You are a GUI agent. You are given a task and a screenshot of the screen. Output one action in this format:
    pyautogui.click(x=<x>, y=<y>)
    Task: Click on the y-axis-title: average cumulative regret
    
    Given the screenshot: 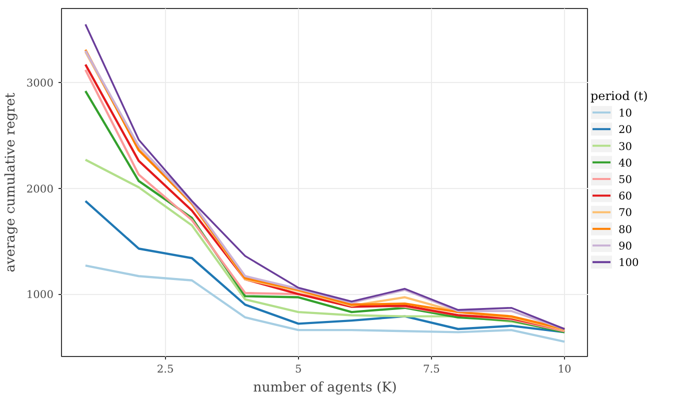 What is the action you would take?
    pyautogui.click(x=10, y=182)
    